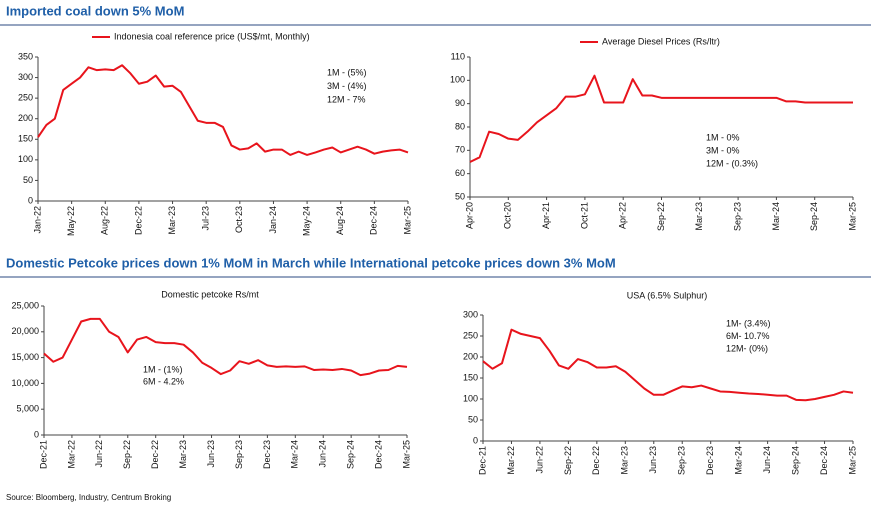  Describe the element at coordinates (306, 221) in the screenshot. I see `x-tick-label: May-24` at that location.